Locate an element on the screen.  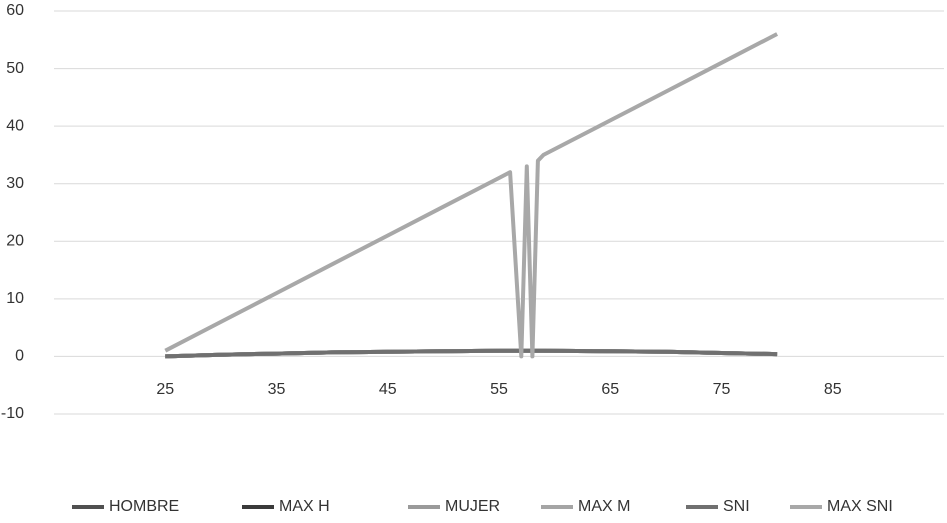
x-tick-label: 25 is located at coordinates (165, 389).